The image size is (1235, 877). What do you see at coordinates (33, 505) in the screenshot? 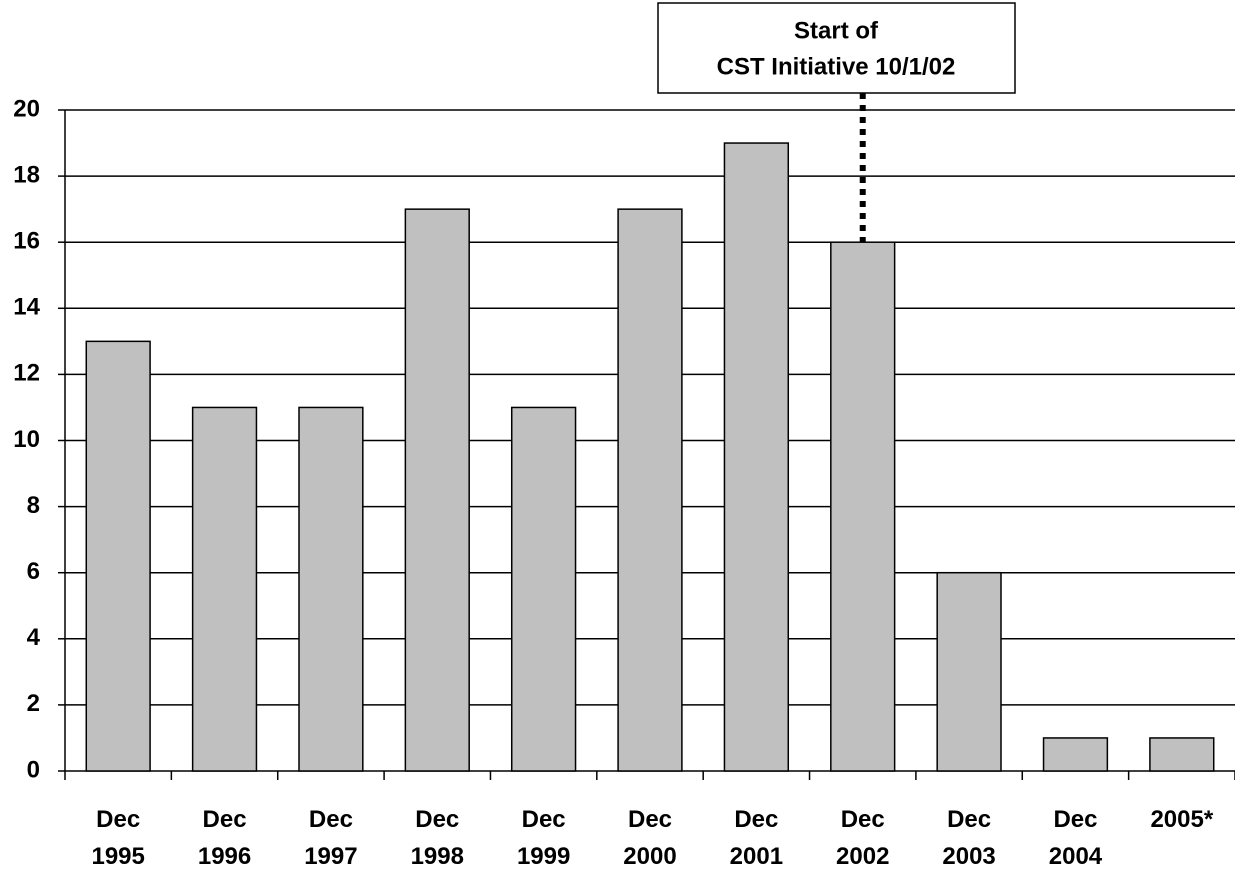
I see `y-tick-label: 8` at bounding box center [33, 505].